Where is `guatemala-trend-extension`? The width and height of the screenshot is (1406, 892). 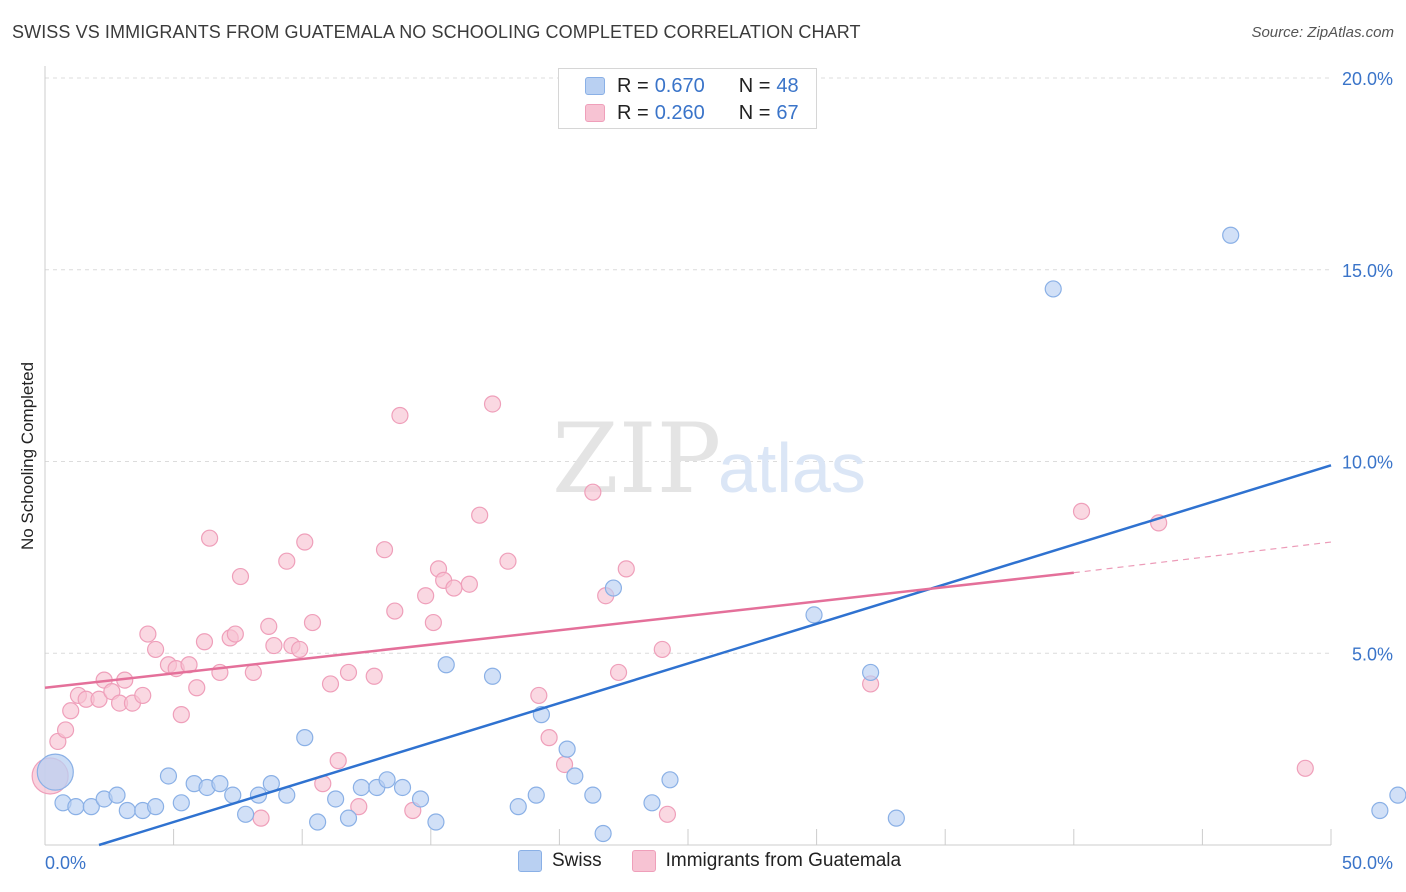
guatemala-trend-extension is located at coordinates (1202, 557).